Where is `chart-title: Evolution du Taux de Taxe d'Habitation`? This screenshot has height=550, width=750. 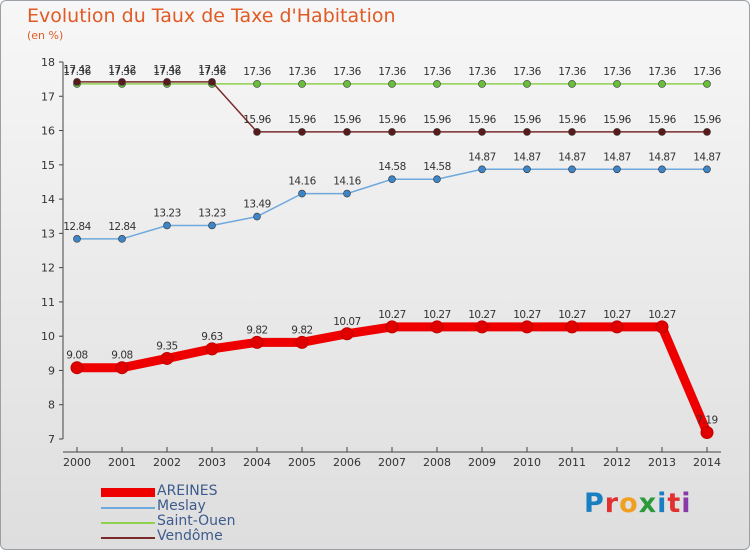
chart-title: Evolution du Taux de Taxe d'Habitation is located at coordinates (211, 16).